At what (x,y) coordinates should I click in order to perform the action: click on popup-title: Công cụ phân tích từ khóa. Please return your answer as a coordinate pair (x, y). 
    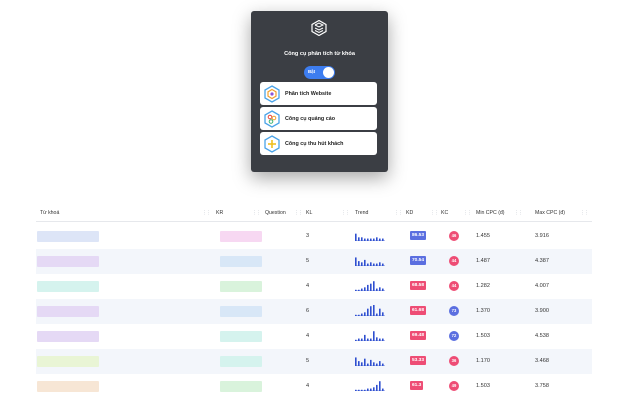
    Looking at the image, I should click on (319, 54).